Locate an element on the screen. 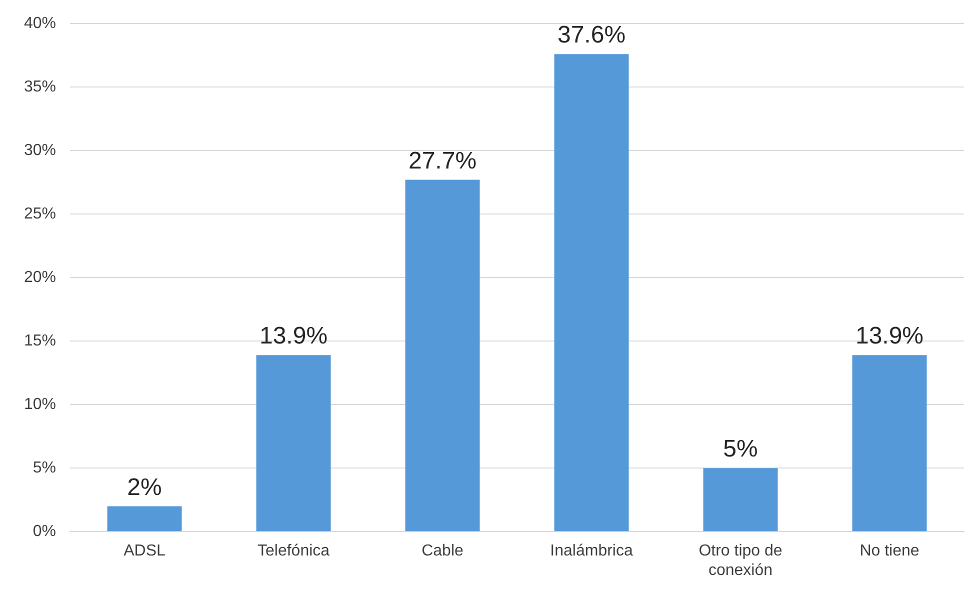 This screenshot has height=595, width=979. data-label: 5% is located at coordinates (740, 449).